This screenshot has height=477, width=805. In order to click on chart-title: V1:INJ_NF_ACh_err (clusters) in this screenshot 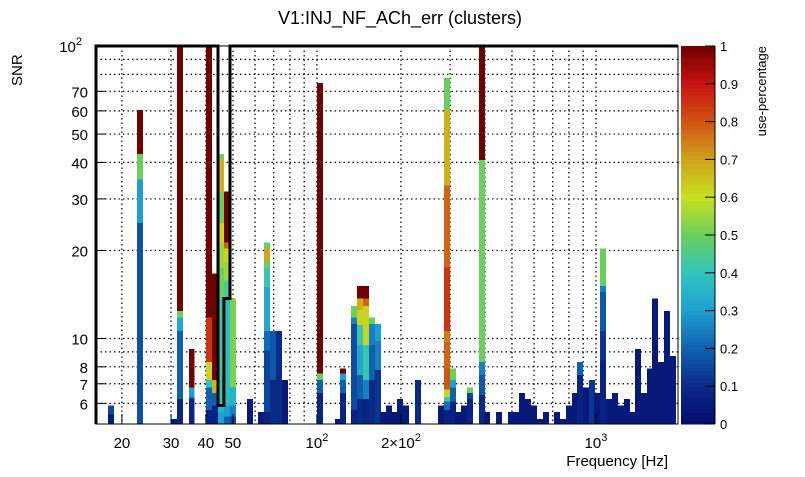, I will do `click(400, 18)`.